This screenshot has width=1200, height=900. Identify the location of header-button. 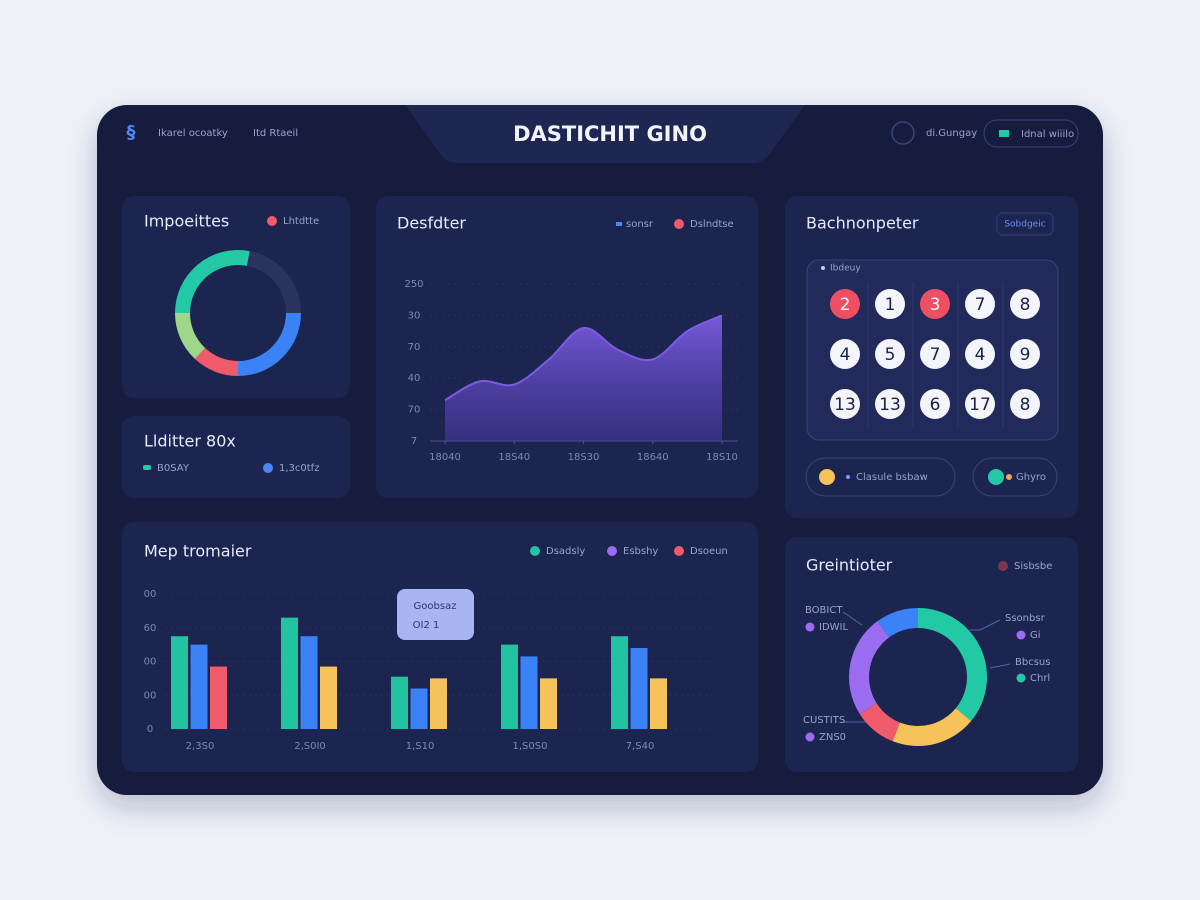
(1031, 133).